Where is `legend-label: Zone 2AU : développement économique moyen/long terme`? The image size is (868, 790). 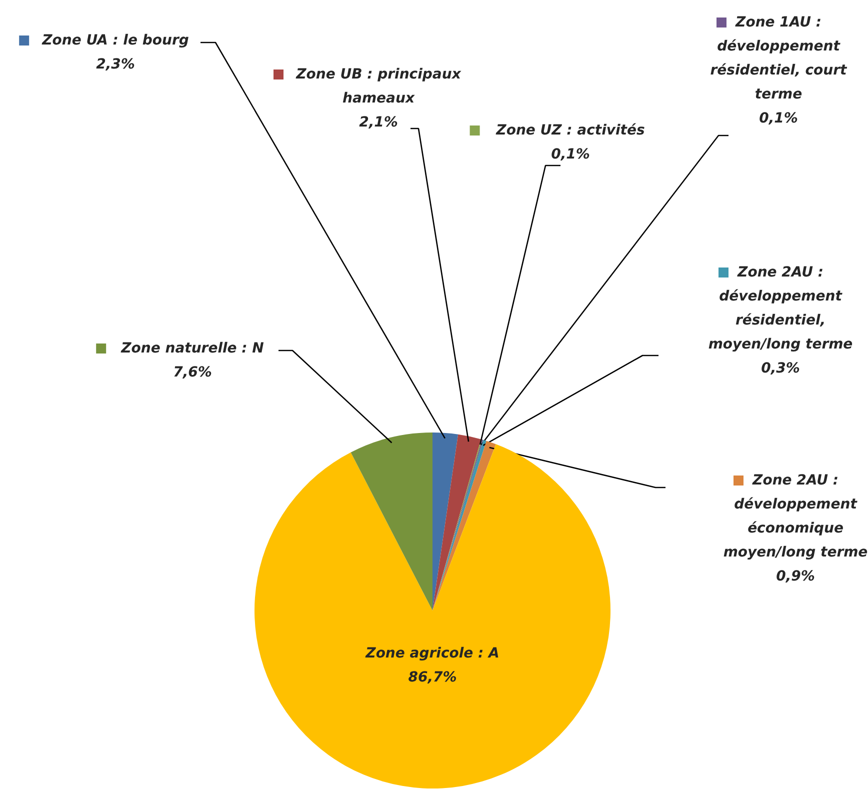 legend-label: Zone 2AU : développement économique moyen/long terme is located at coordinates (795, 516).